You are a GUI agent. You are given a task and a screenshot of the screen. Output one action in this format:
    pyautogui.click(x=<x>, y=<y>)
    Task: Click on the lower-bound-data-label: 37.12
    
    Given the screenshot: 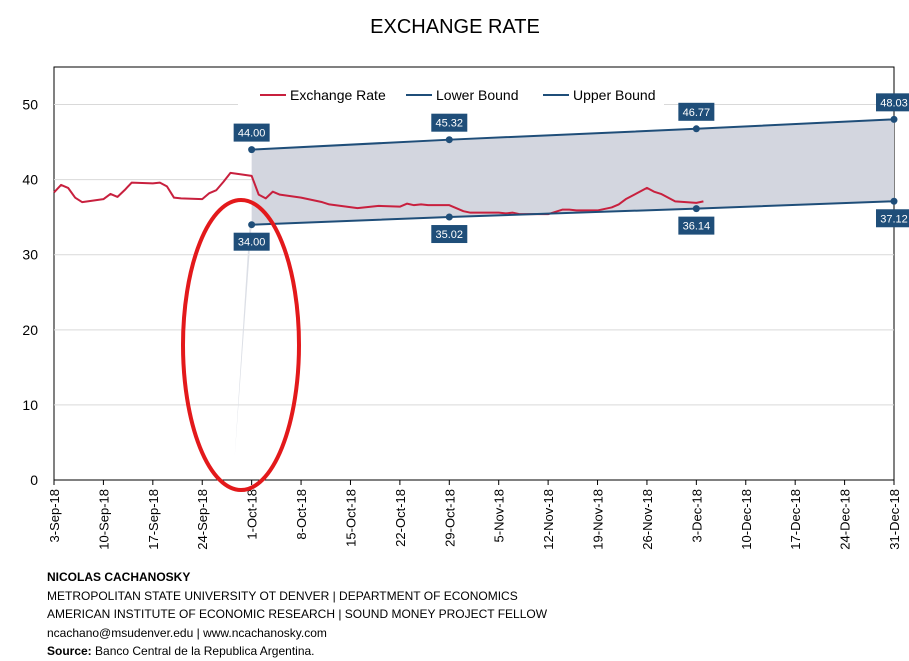 What is the action you would take?
    pyautogui.click(x=894, y=219)
    